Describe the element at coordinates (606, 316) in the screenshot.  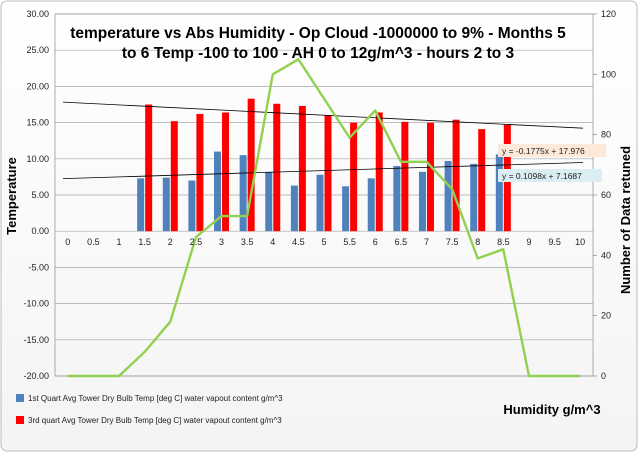
I see `y2-tick-label: 20` at that location.